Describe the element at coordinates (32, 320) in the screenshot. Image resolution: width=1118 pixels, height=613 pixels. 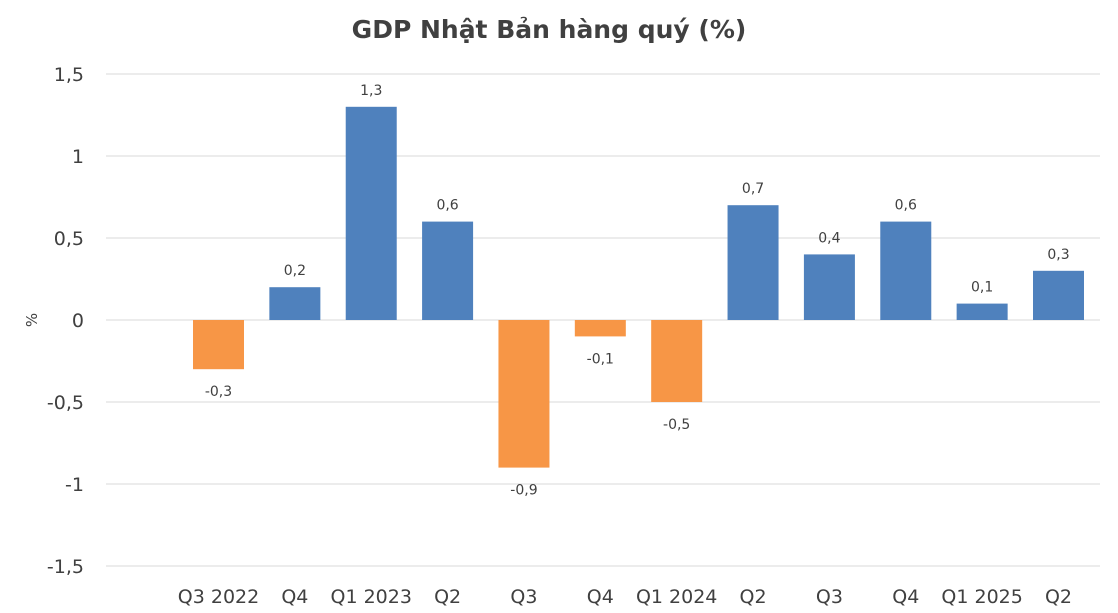
I see `y-axis-title: %` at that location.